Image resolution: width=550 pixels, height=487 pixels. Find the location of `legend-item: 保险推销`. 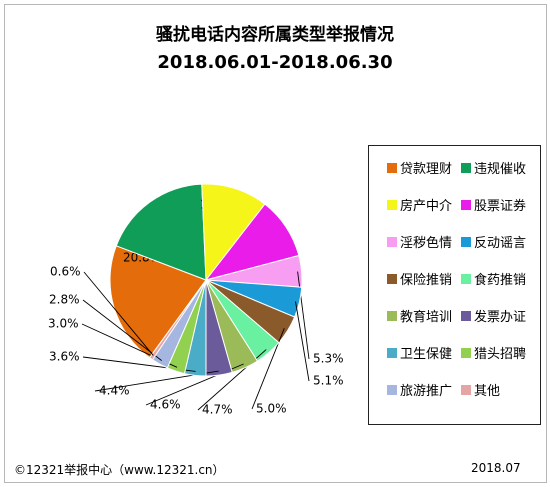

legend-item: 保险推销 is located at coordinates (419, 278).